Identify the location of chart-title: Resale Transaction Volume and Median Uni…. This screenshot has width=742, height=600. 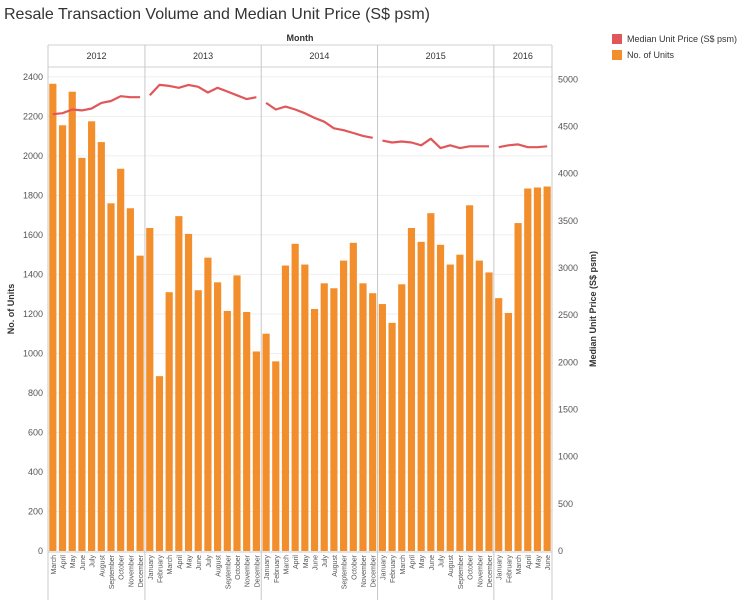
(217, 14).